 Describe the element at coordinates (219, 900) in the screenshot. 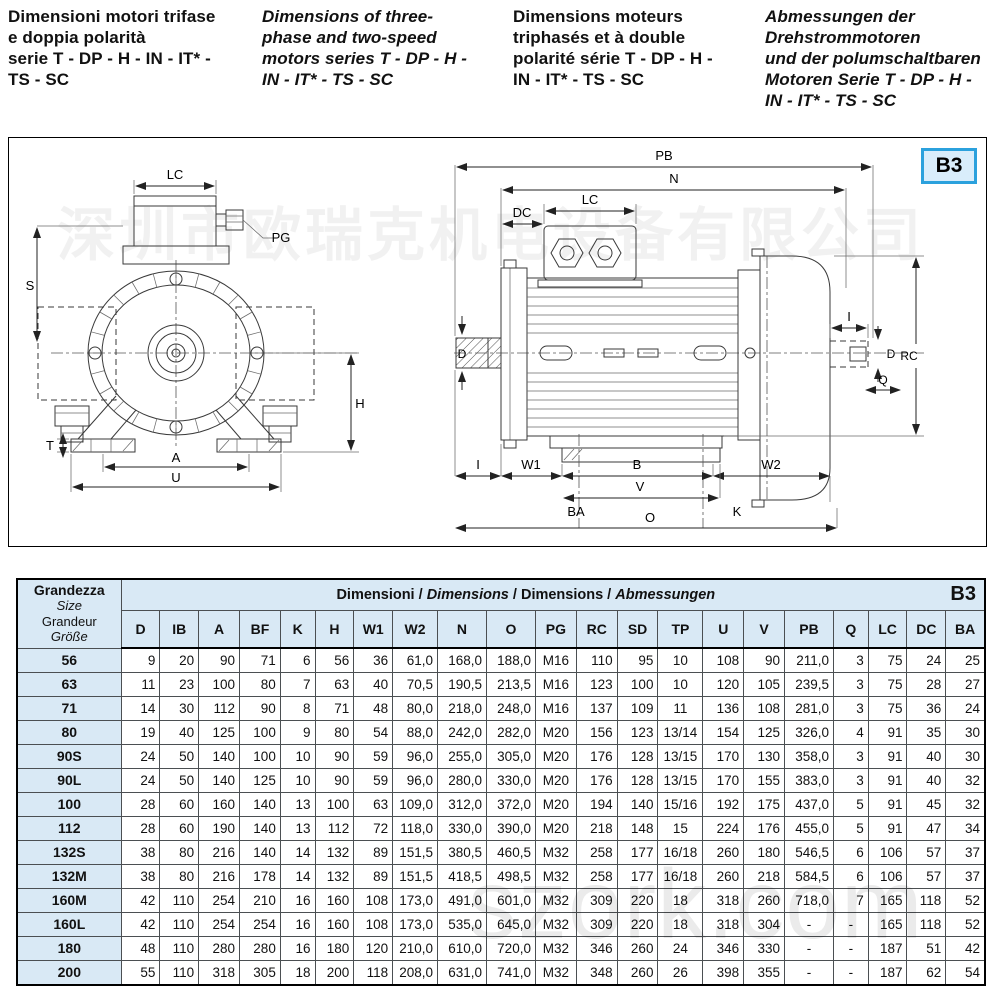

I see `cell-a: 254` at that location.